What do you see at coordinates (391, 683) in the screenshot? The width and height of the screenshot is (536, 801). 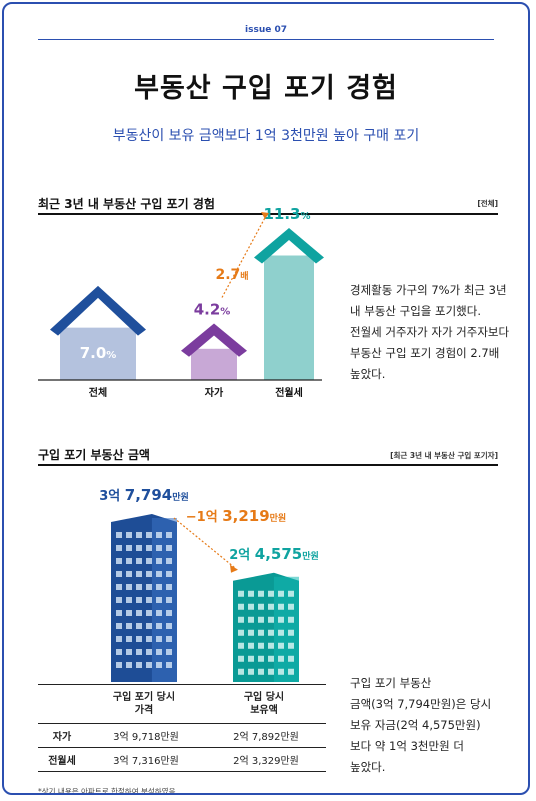 I see `desc-line: 구입 포기 부동산` at bounding box center [391, 683].